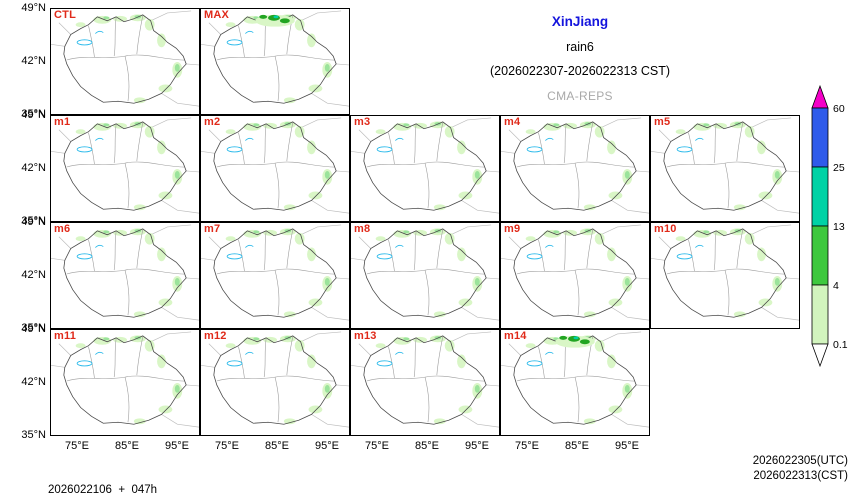 Image resolution: width=860 pixels, height=498 pixels. I want to click on valid-time-utc: 2026022305(UTC), so click(800, 461).